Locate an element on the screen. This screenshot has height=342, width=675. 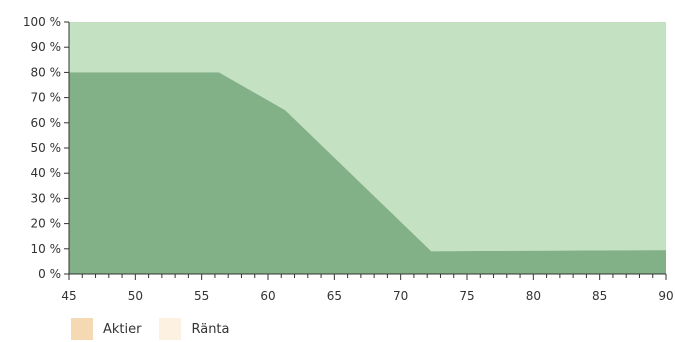
y-tick-label: 10 % is located at coordinates (46, 249).